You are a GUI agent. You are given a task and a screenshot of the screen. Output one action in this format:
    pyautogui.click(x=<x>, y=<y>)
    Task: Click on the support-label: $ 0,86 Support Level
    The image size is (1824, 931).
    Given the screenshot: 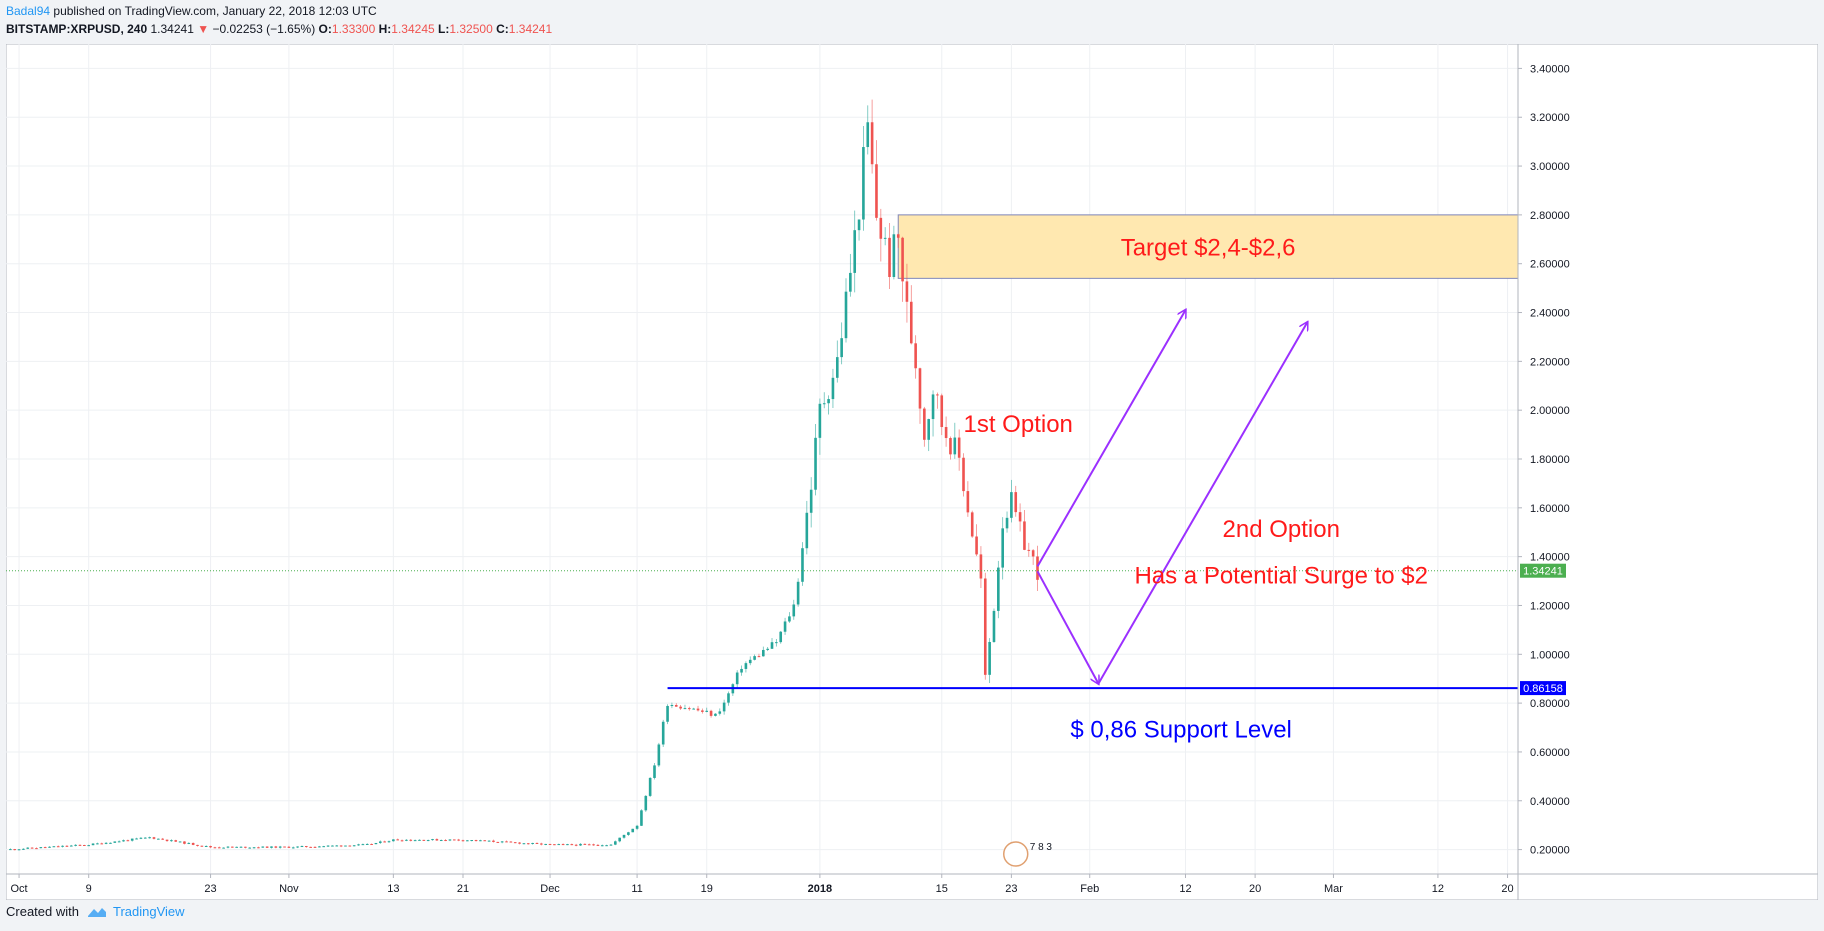 What is the action you would take?
    pyautogui.click(x=1181, y=729)
    